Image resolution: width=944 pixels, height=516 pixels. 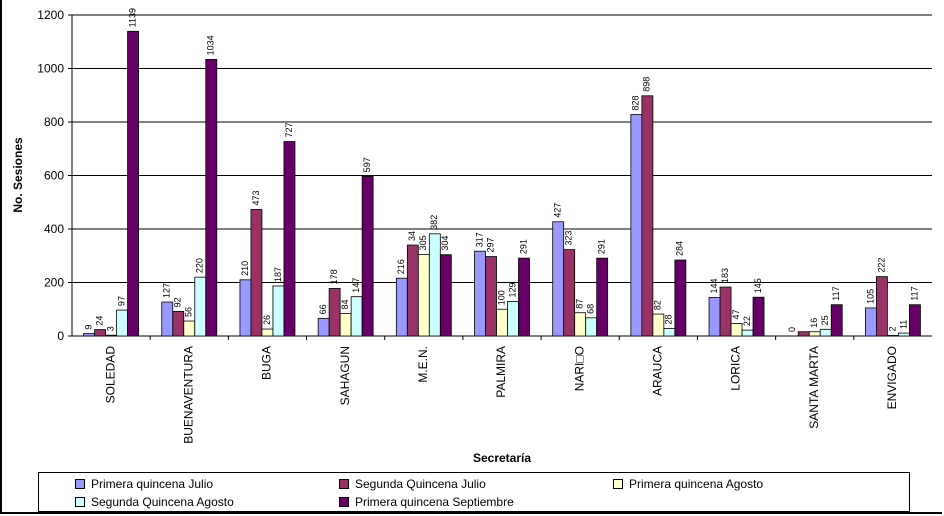 What do you see at coordinates (423, 242) in the screenshot?
I see `data-label: 305` at bounding box center [423, 242].